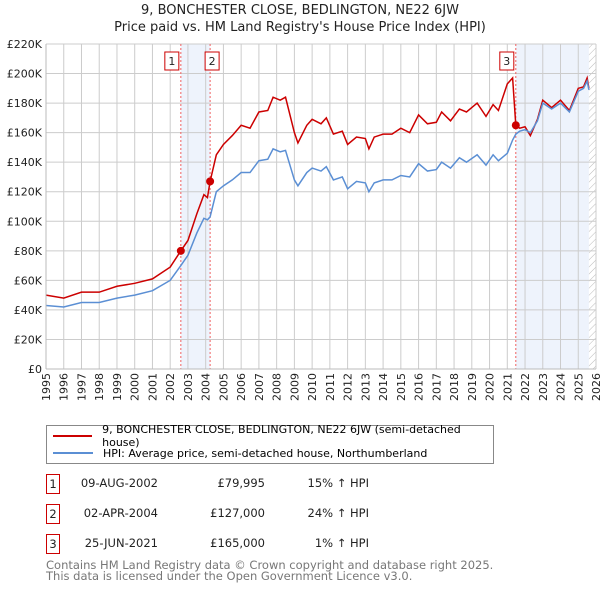 This screenshot has height=590, width=600. Describe the element at coordinates (401, 387) in the screenshot. I see `x-tick-label: 2015` at that location.